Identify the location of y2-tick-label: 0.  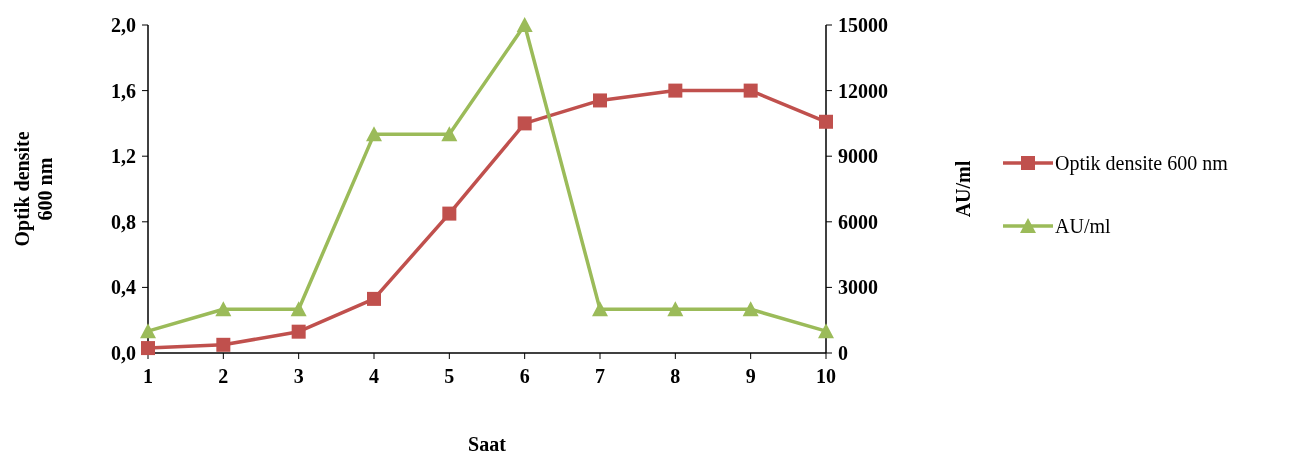
(843, 353).